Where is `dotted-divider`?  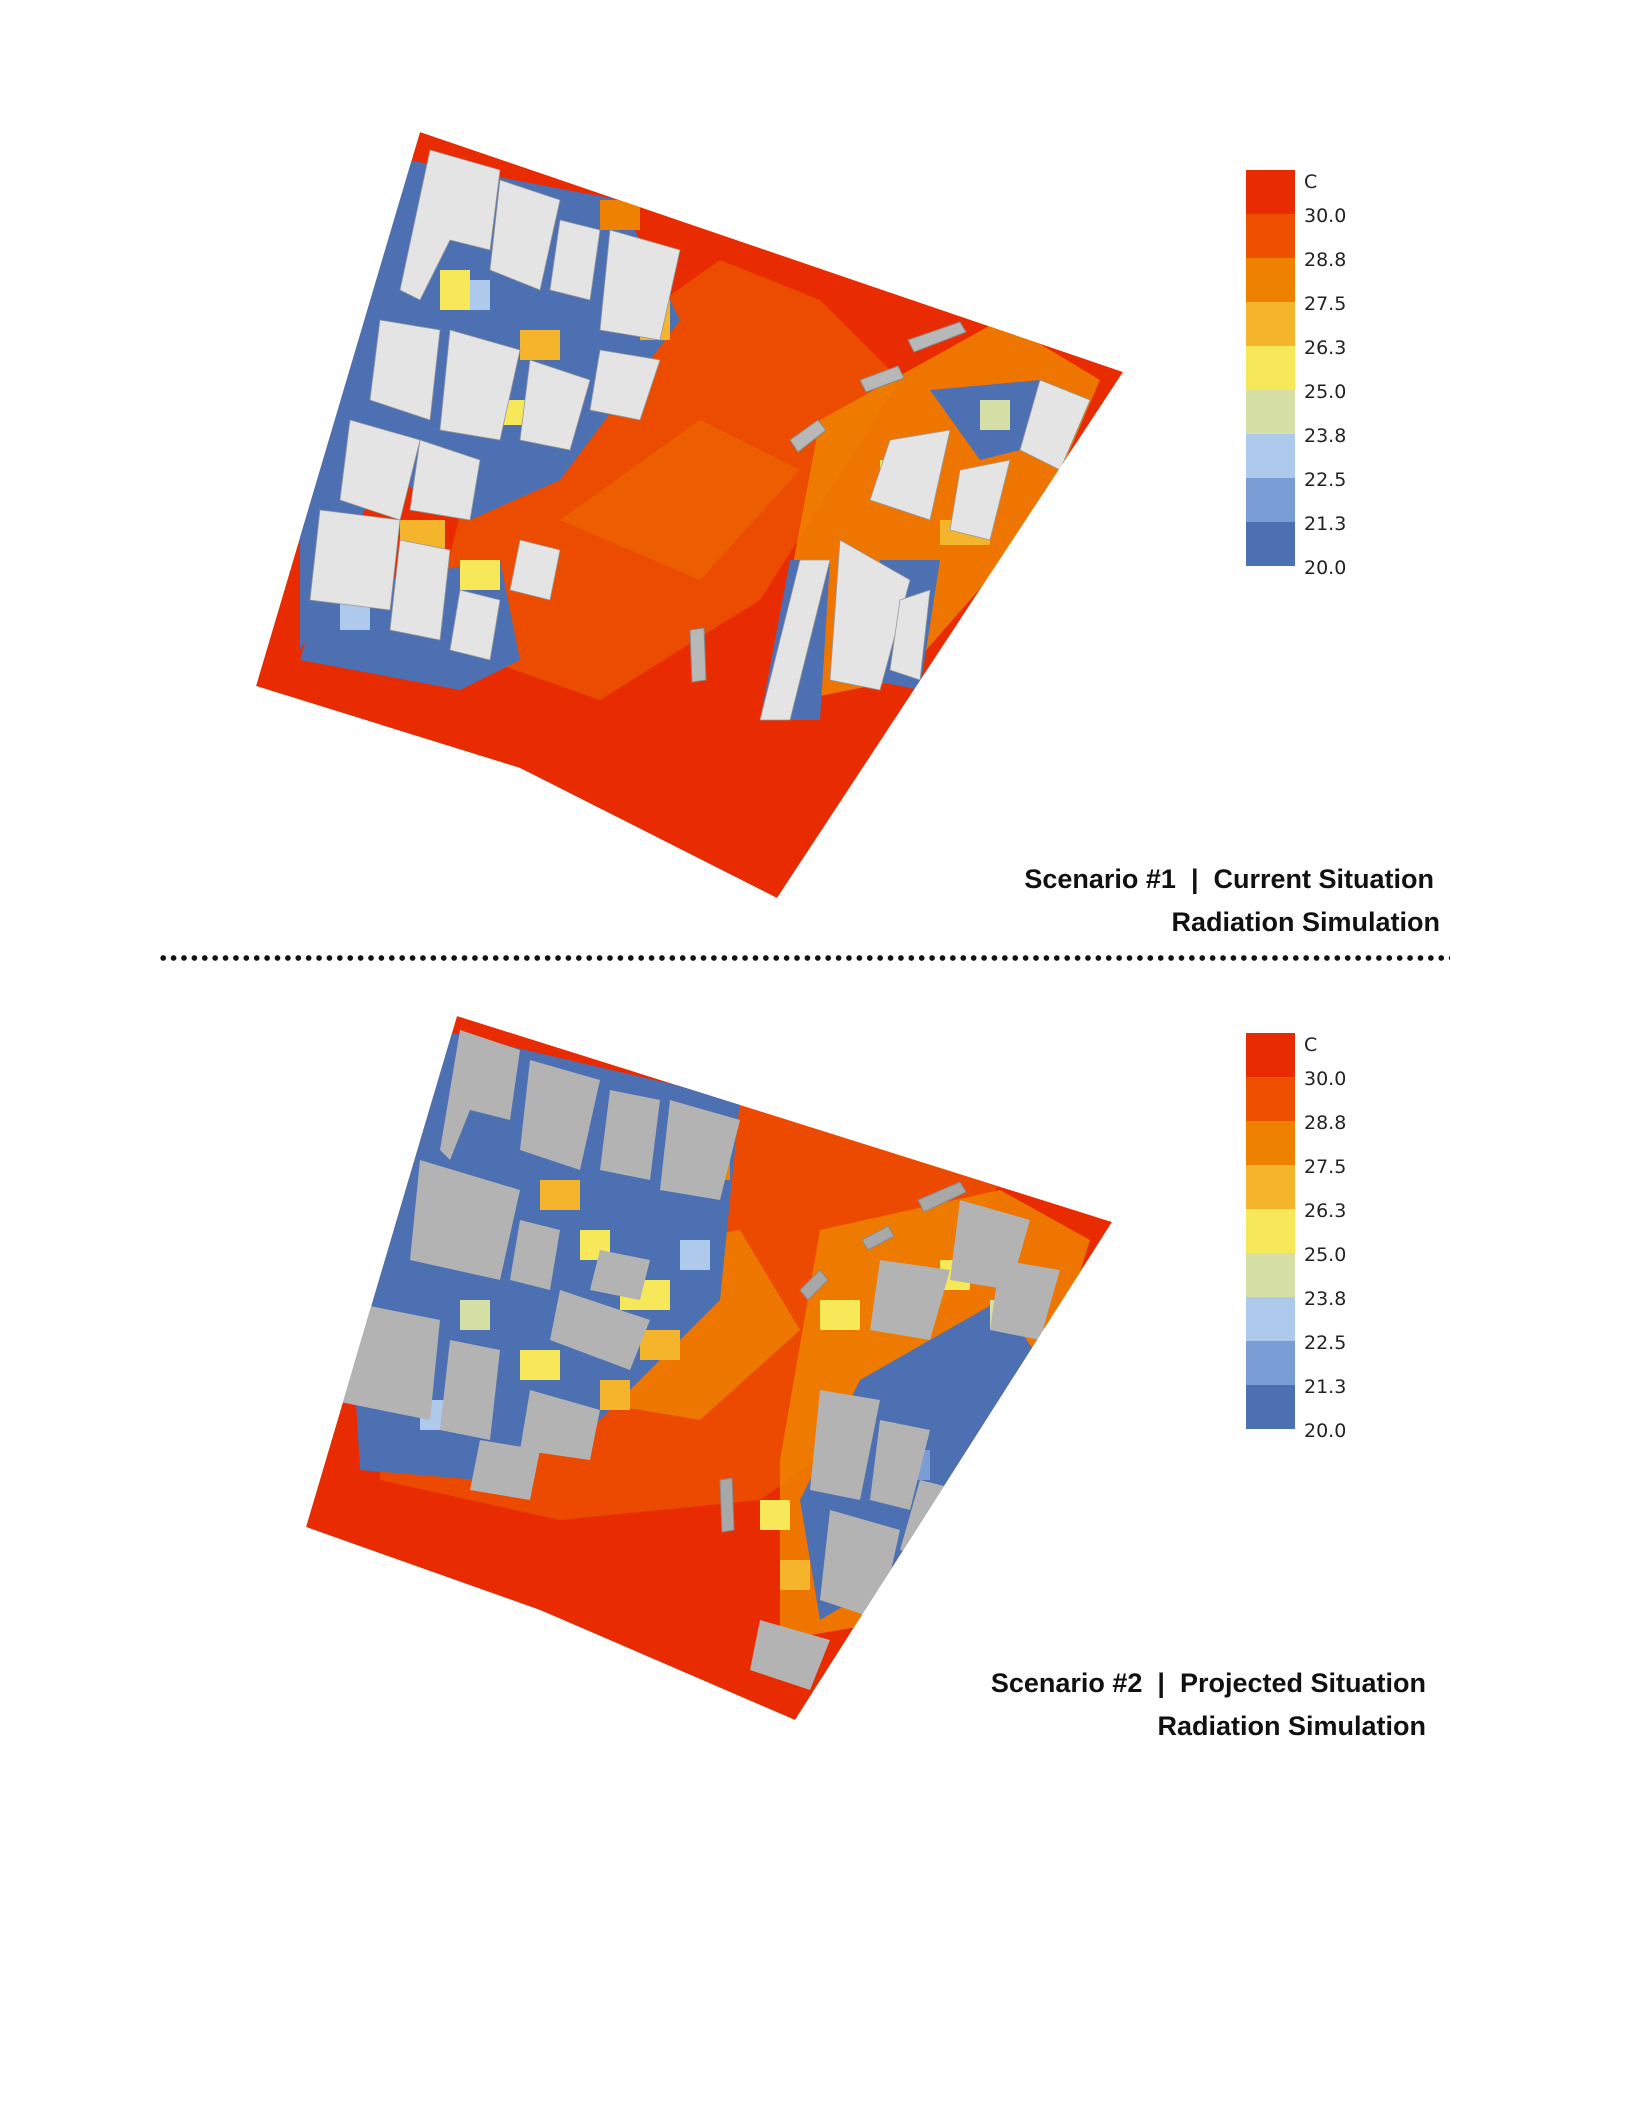 dotted-divider is located at coordinates (804, 958).